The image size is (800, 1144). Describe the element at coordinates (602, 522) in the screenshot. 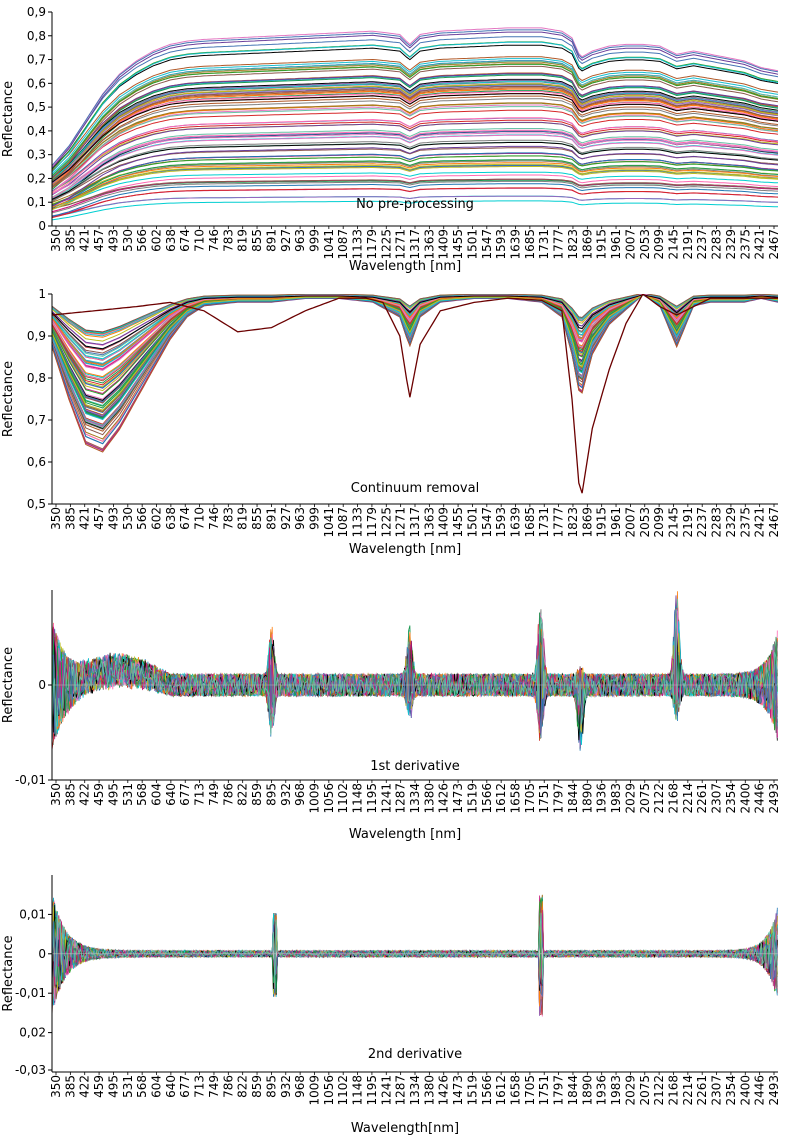

I see `x-tick-label: 1915` at that location.